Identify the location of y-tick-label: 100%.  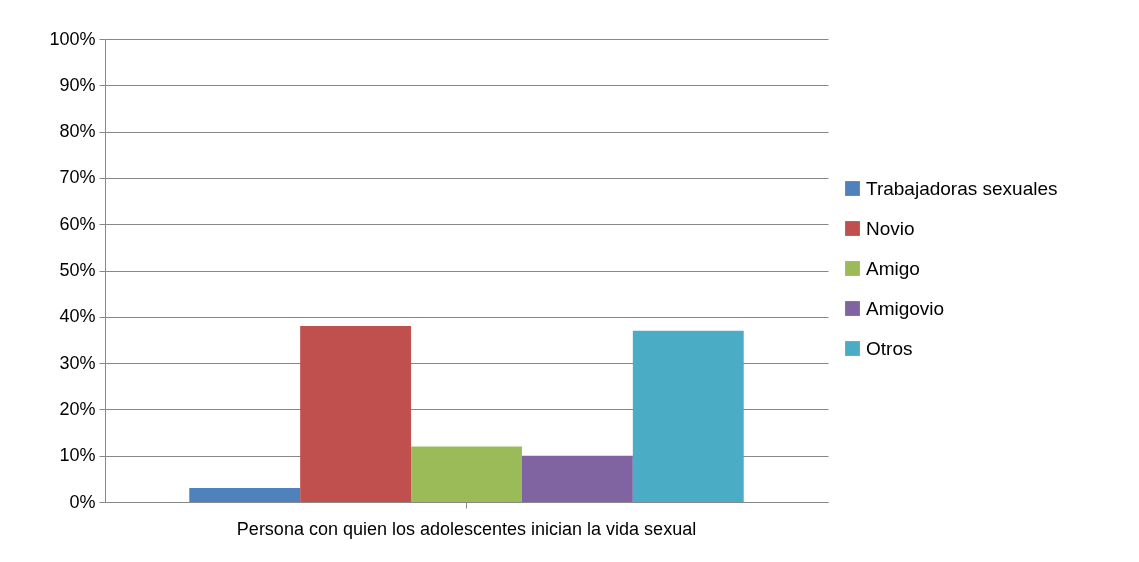
(72, 38).